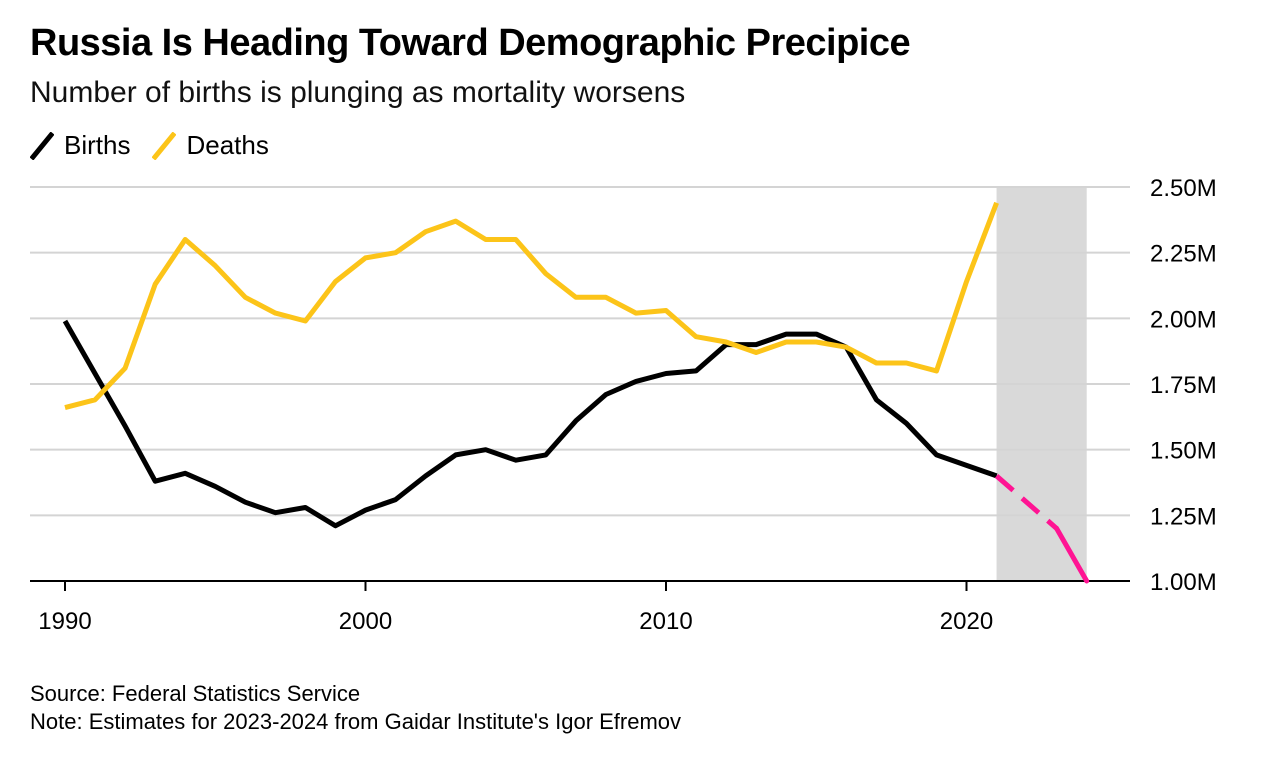 This screenshot has height=780, width=1280. What do you see at coordinates (164, 145) in the screenshot?
I see `deaths-legend-swatch` at bounding box center [164, 145].